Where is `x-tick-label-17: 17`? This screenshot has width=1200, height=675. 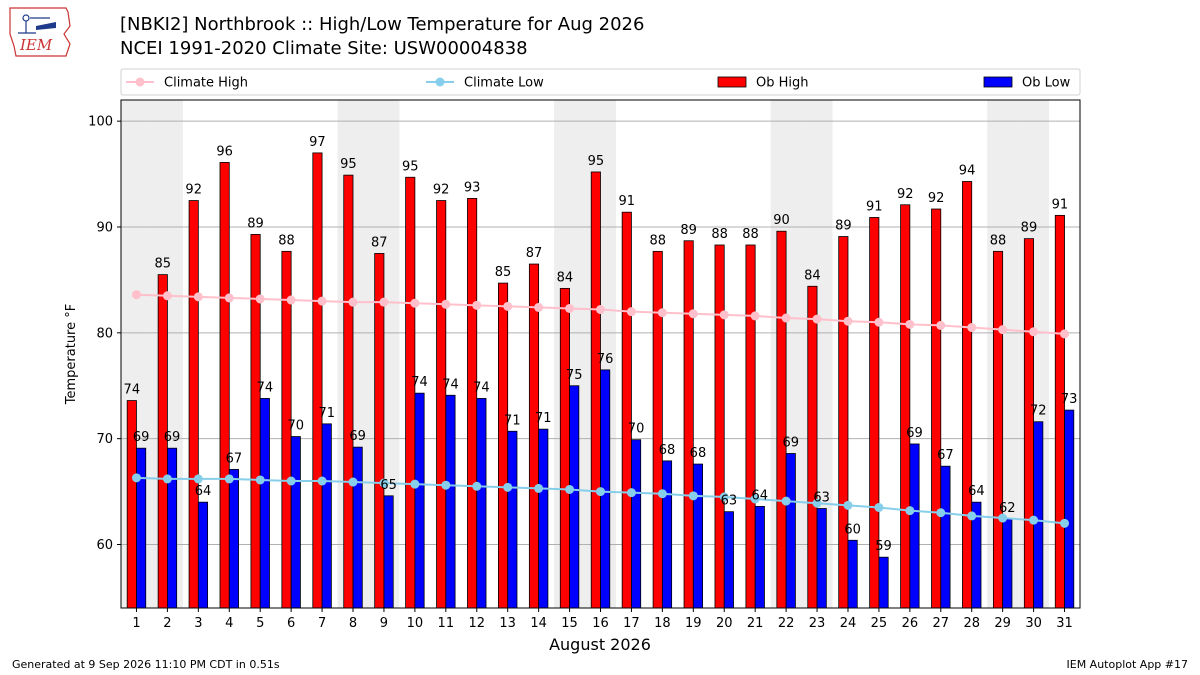 x-tick-label-17: 17 is located at coordinates (631, 623).